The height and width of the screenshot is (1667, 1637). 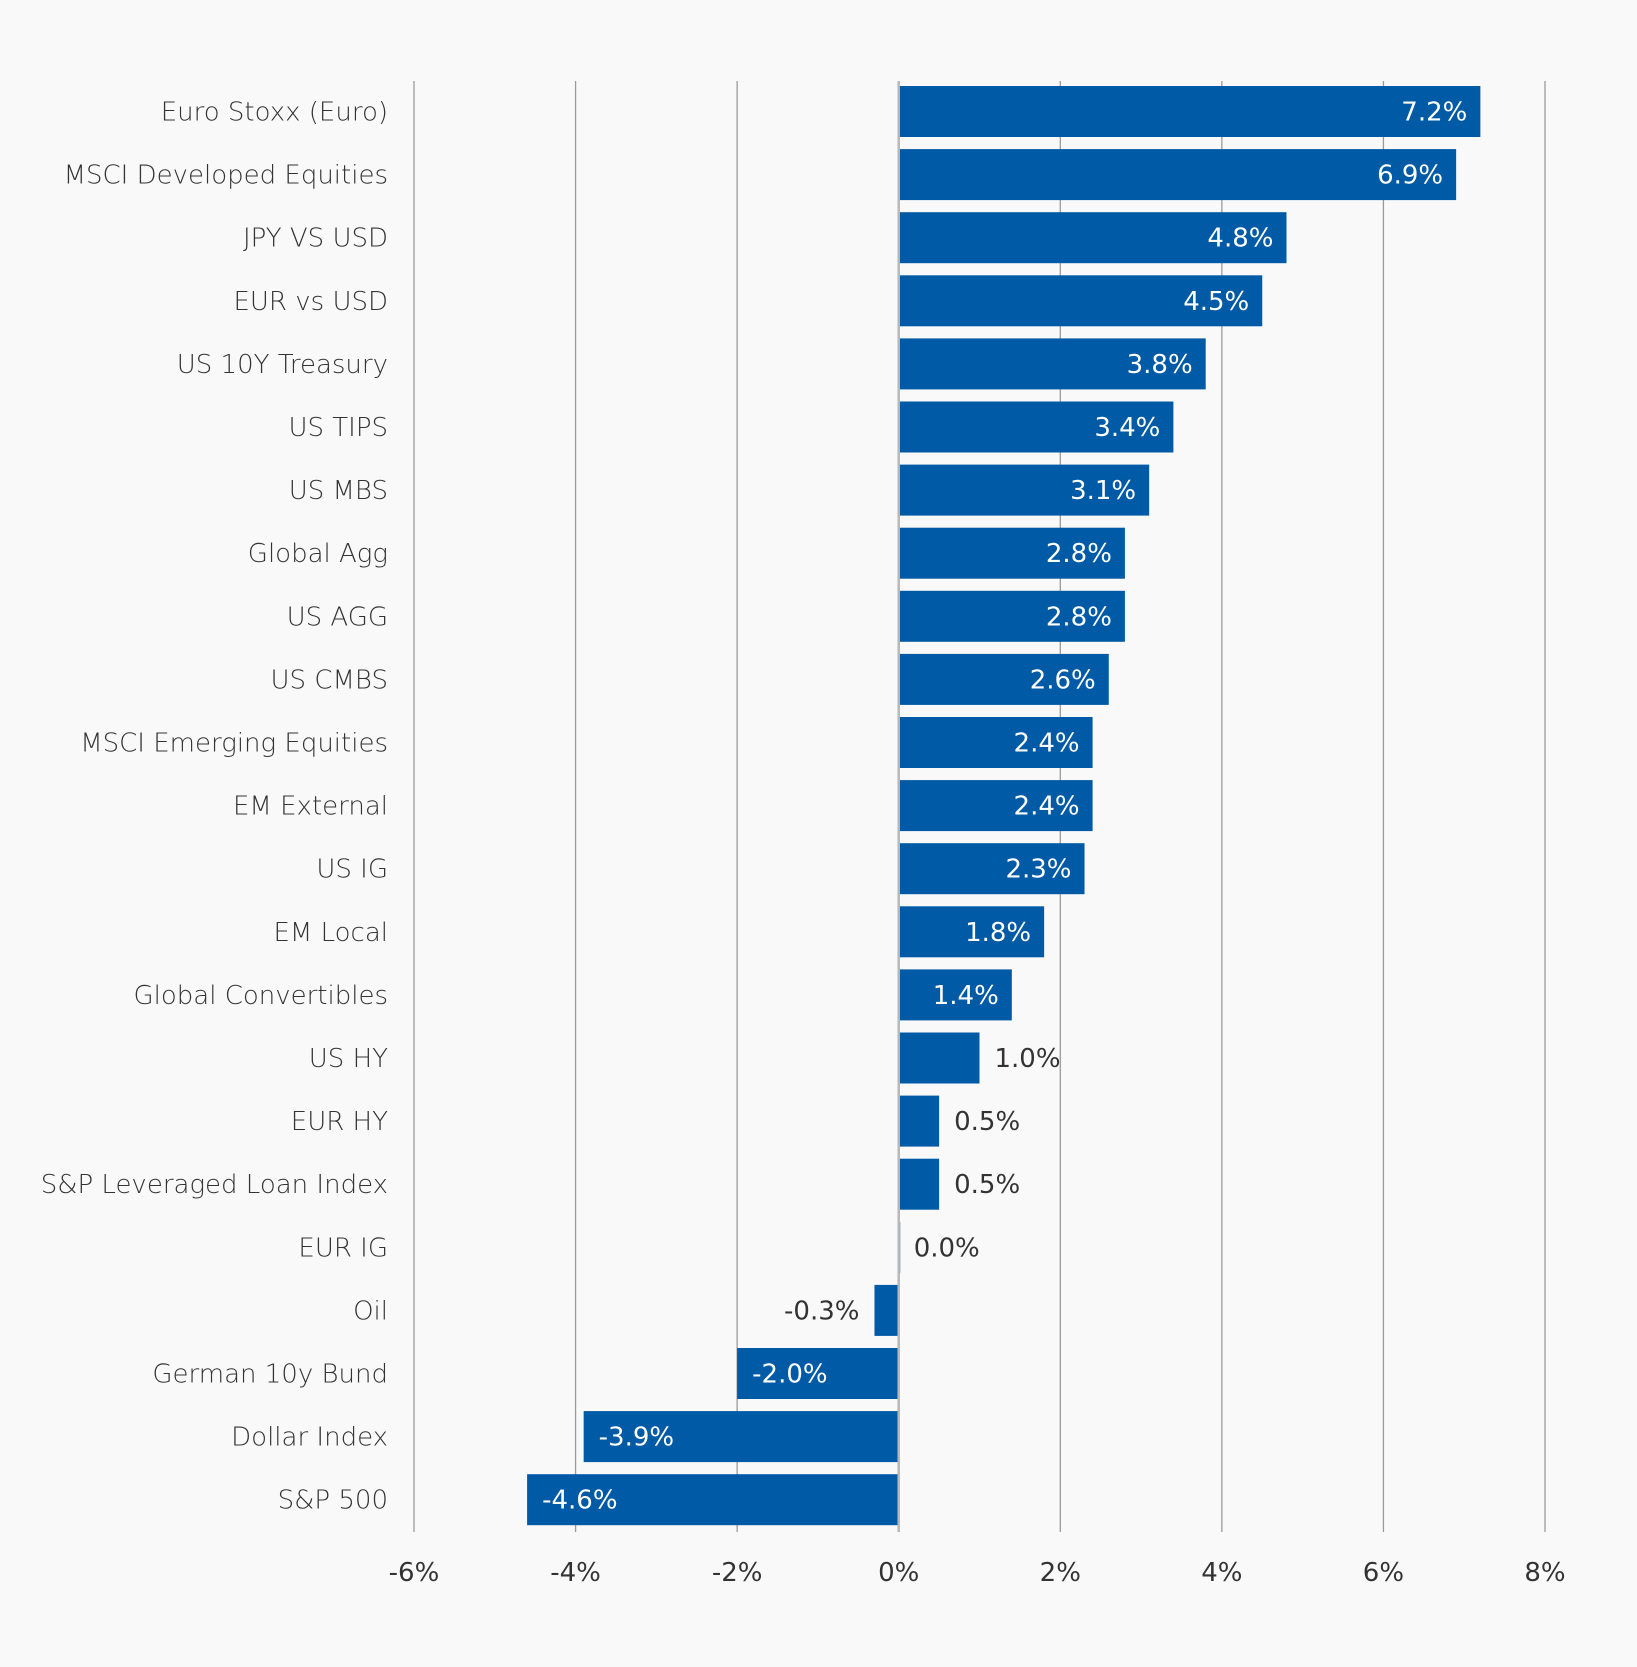 What do you see at coordinates (1221, 1573) in the screenshot?
I see `x-tick-label: 4%` at bounding box center [1221, 1573].